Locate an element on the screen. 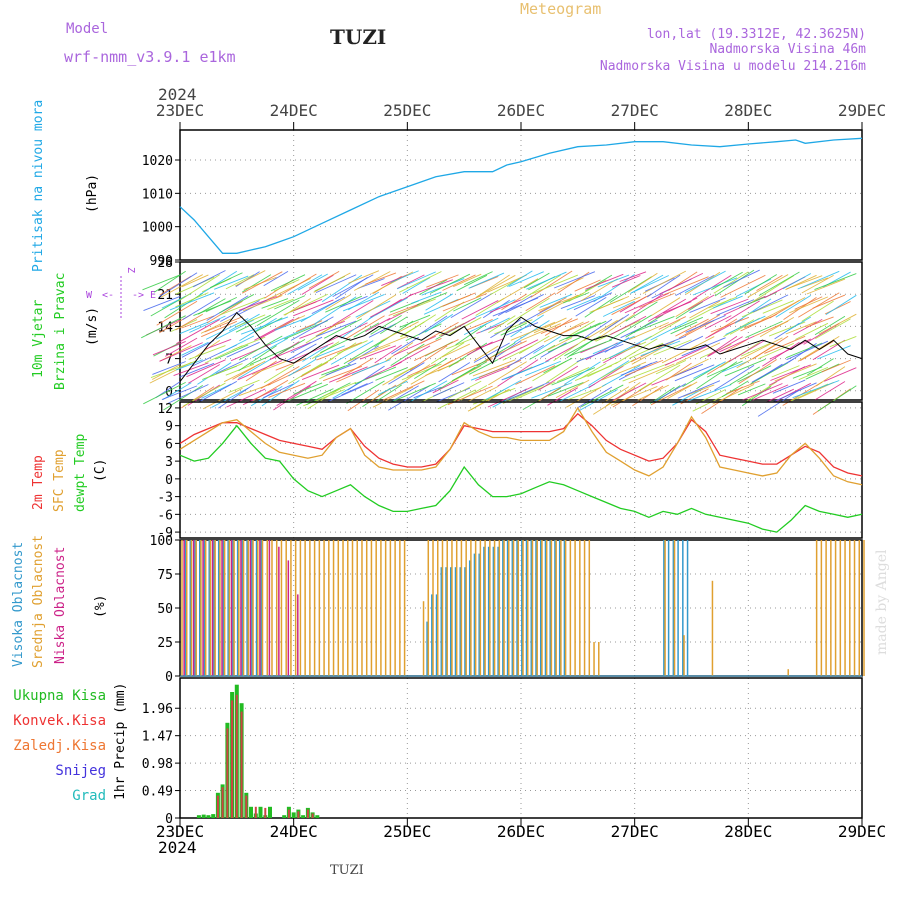 Image resolution: width=900 pixels, height=904 pixels. sfc-axis-title: SFC Temp is located at coordinates (59, 480).